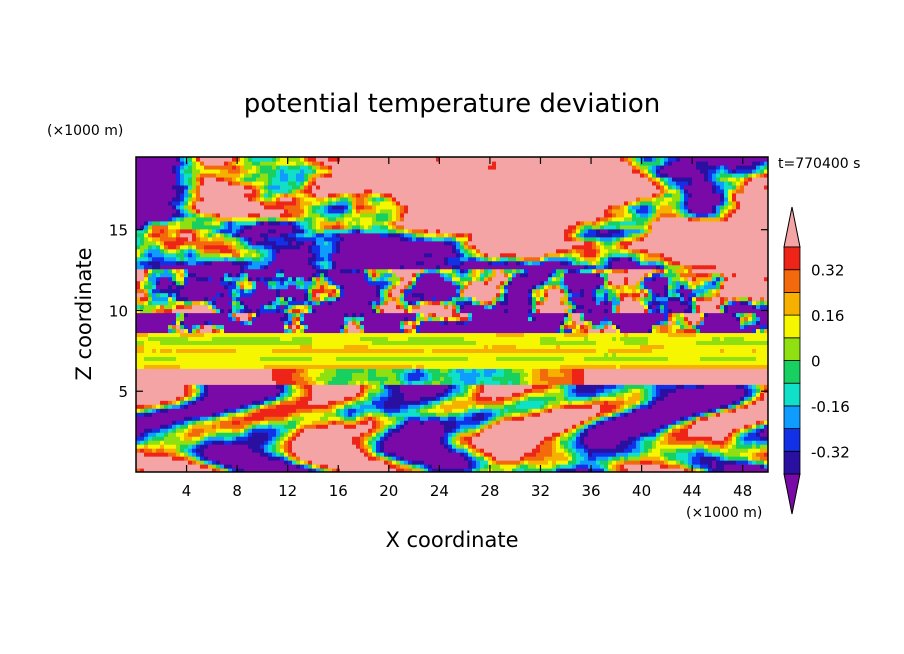  I want to click on x-tick-label: 24, so click(439, 491).